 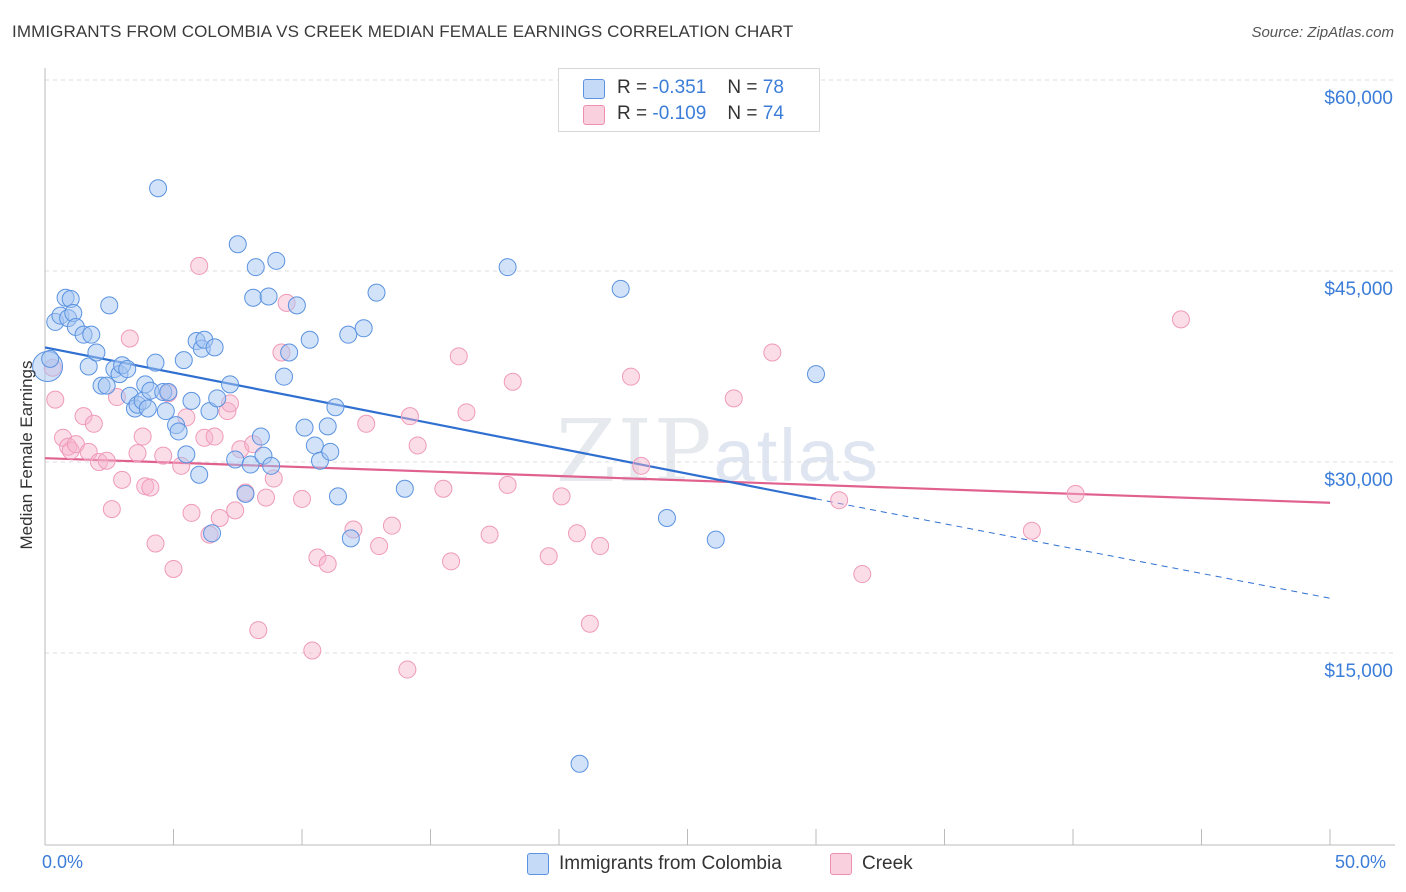 What do you see at coordinates (689, 100) in the screenshot?
I see `correlation-legend: R = -0.351 N = 78 R = -0.109 N = 74` at bounding box center [689, 100].